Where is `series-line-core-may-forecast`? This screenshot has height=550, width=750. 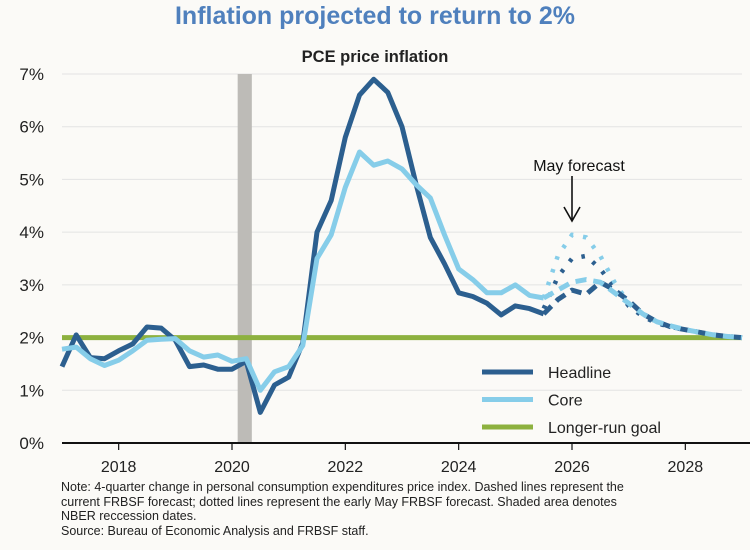 series-line-core-may-forecast is located at coordinates (642, 286).